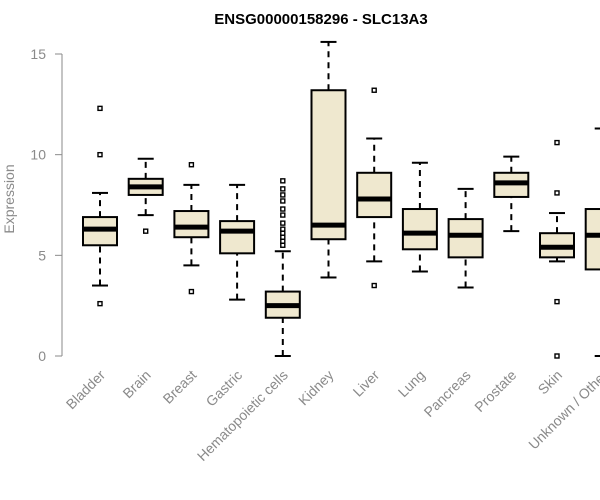 This screenshot has width=600, height=500. Describe the element at coordinates (411, 383) in the screenshot. I see `x-tick-label: Lung` at that location.